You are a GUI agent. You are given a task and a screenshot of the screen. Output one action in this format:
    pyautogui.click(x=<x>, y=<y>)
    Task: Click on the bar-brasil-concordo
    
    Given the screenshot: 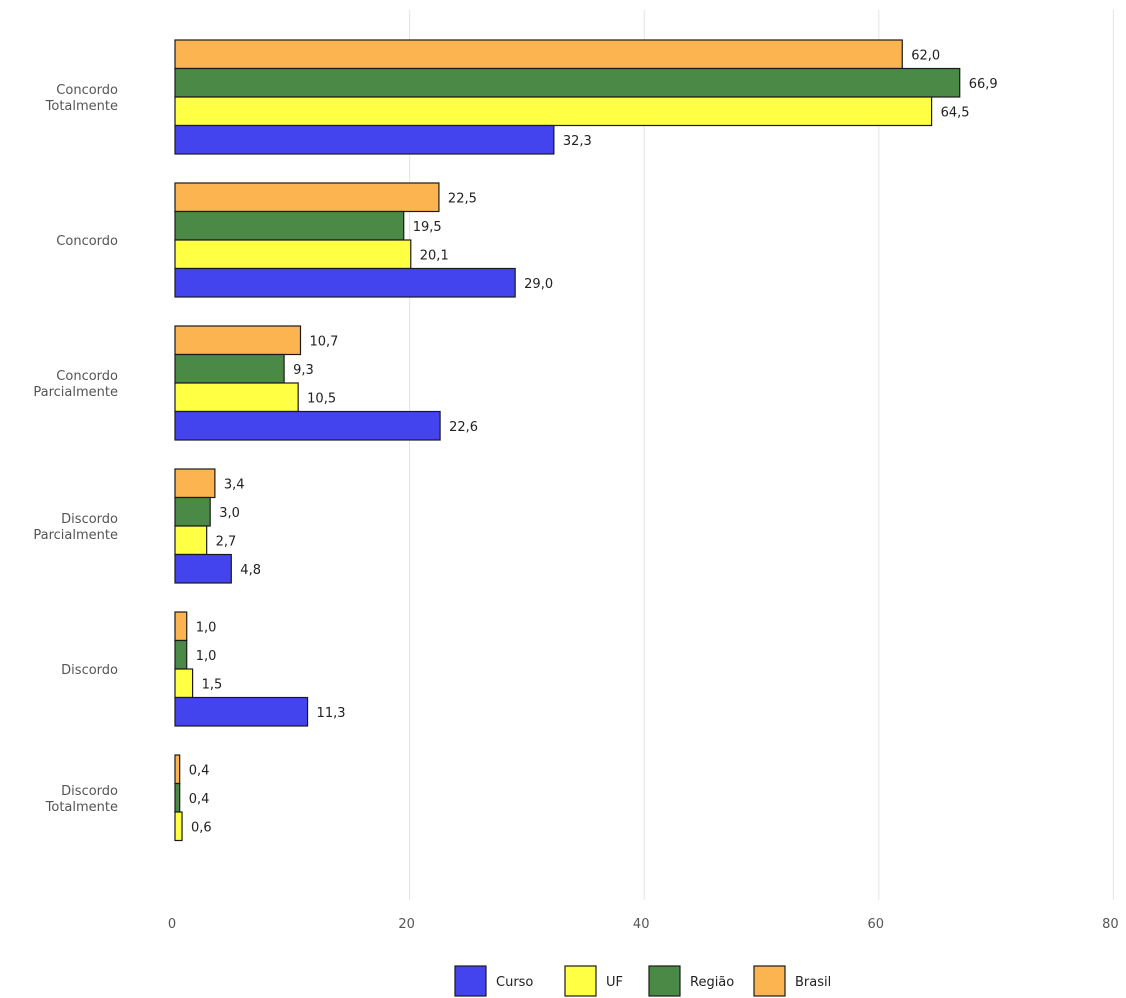 What is the action you would take?
    pyautogui.click(x=307, y=197)
    